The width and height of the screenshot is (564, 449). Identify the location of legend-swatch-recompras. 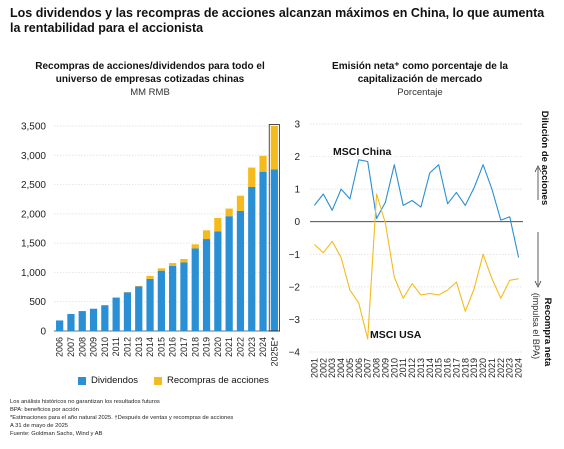
(158, 380).